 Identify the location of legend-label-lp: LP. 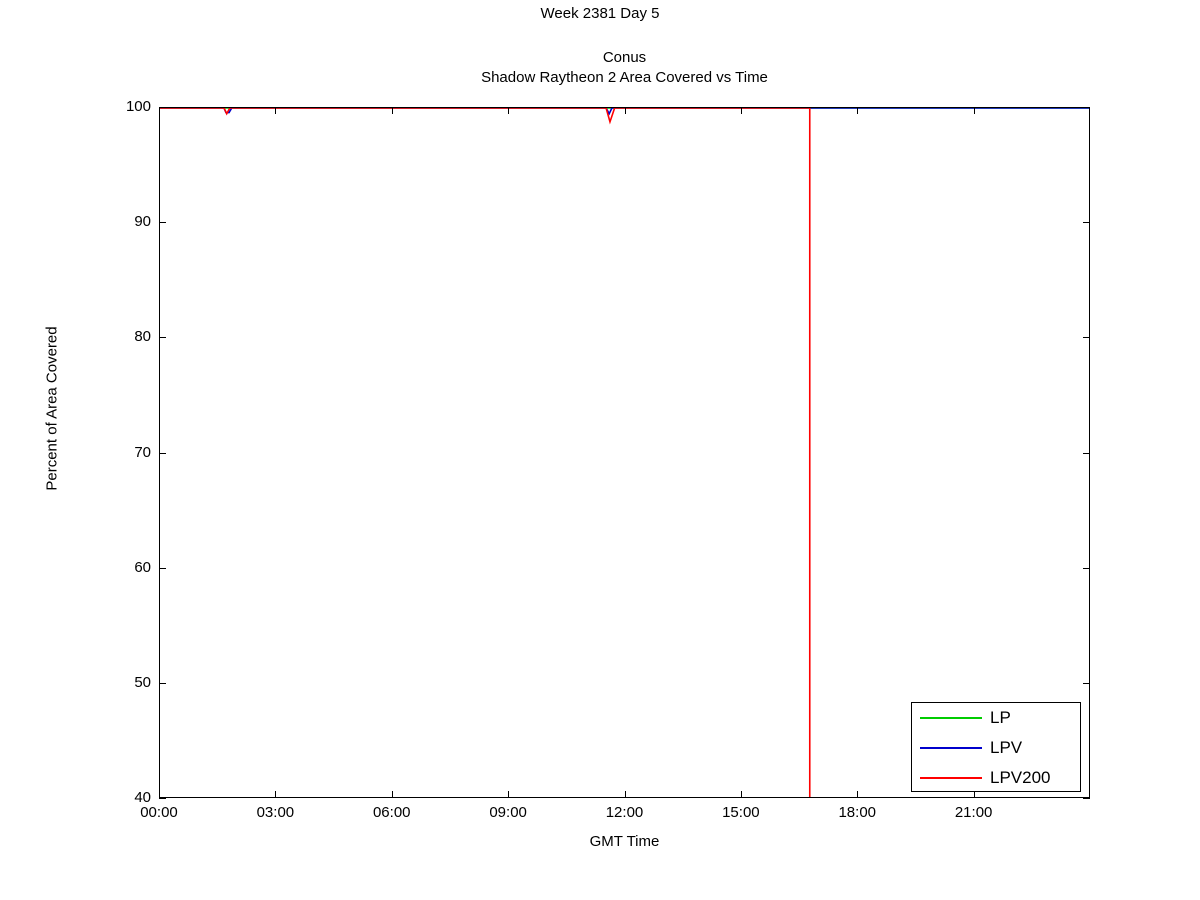
(1000, 717).